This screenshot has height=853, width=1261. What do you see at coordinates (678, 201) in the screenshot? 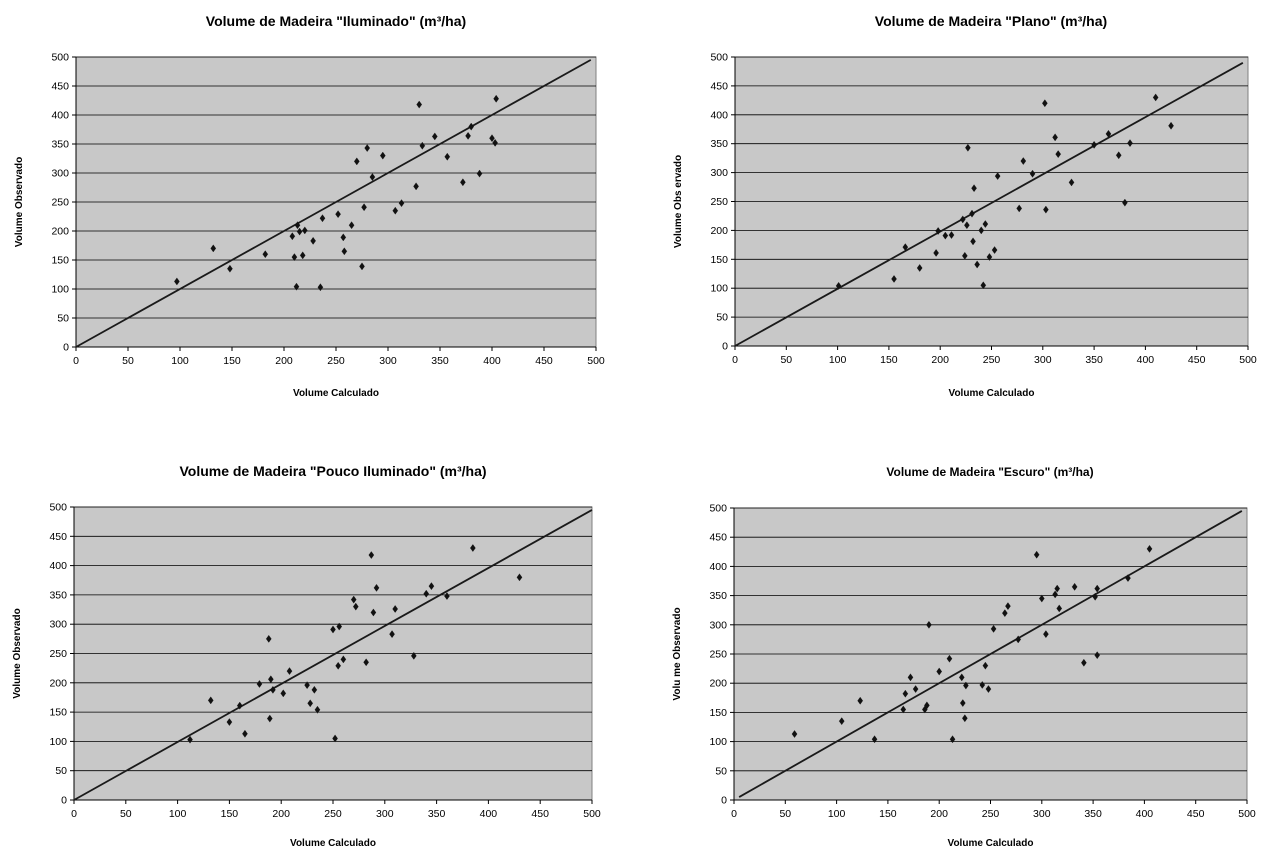
I see `y-axis-label: Volume Obs ervado` at bounding box center [678, 201].